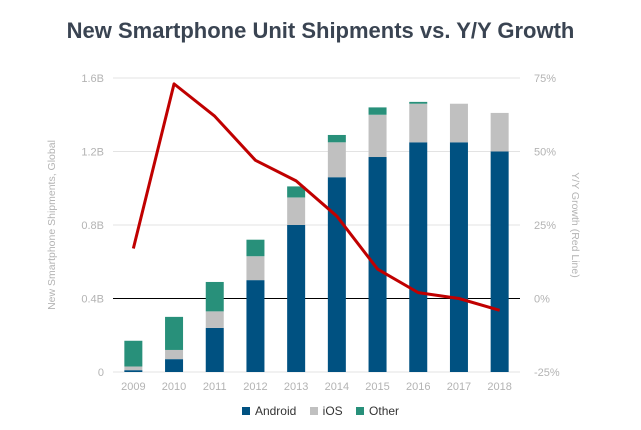  What do you see at coordinates (174, 387) in the screenshot?
I see `x-tick-label: 2010` at bounding box center [174, 387].